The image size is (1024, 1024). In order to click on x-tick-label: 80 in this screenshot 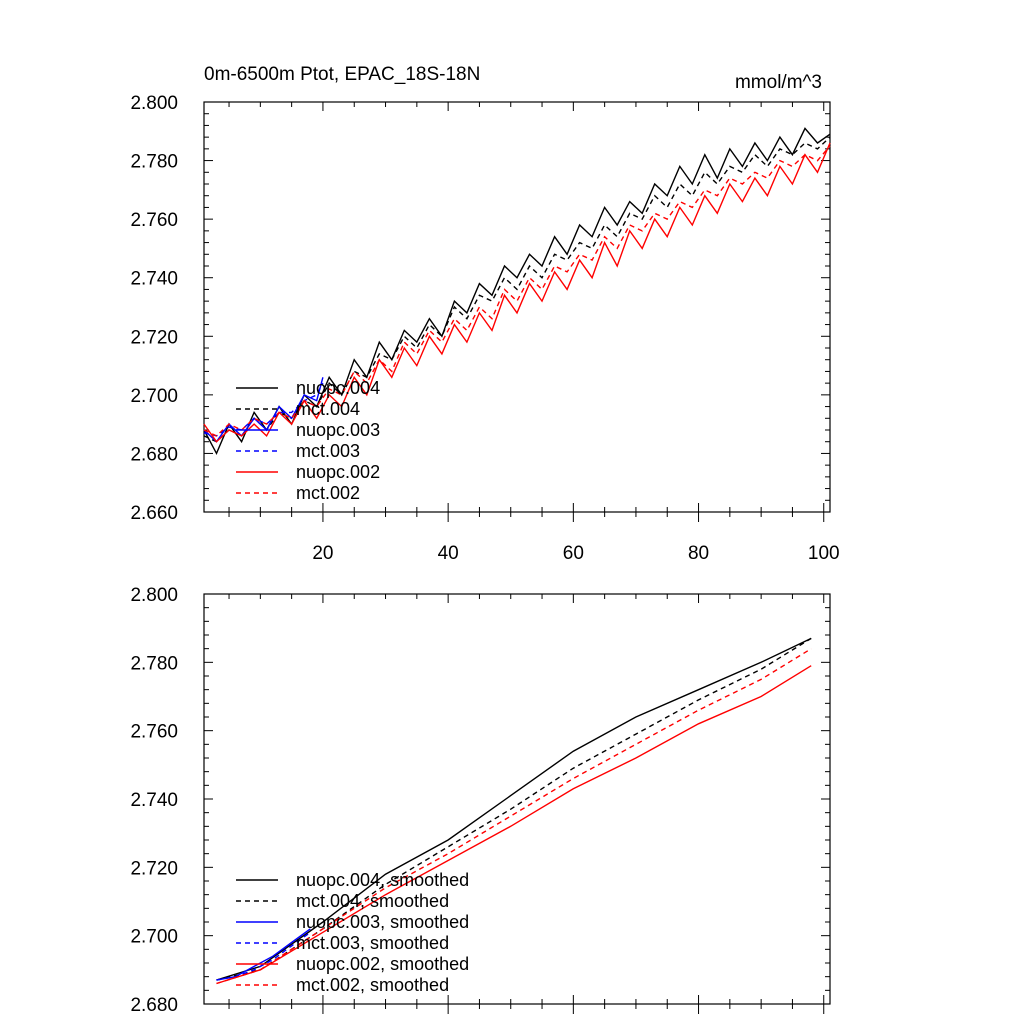, I will do `click(698, 553)`.